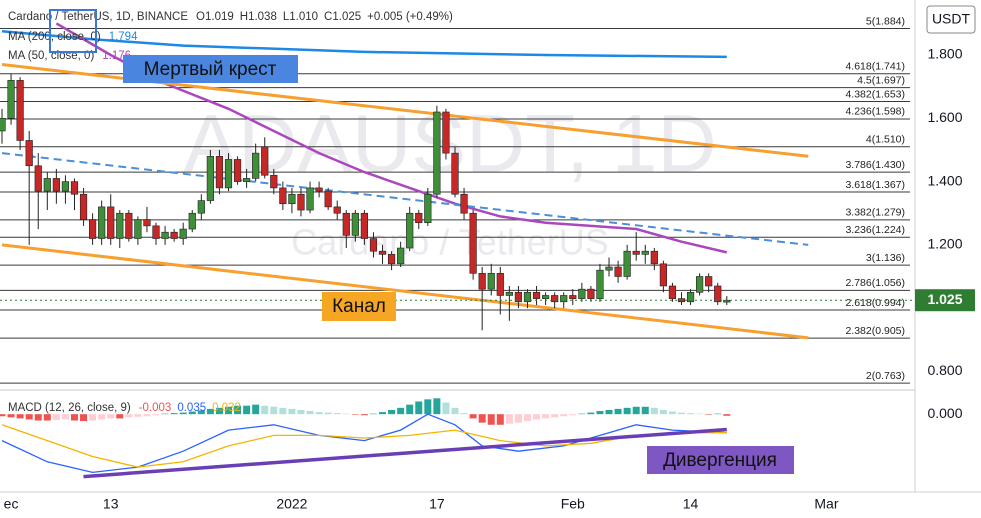 The image size is (981, 518). I want to click on watermark-sub: Cardano / TetherUS, so click(450, 242).